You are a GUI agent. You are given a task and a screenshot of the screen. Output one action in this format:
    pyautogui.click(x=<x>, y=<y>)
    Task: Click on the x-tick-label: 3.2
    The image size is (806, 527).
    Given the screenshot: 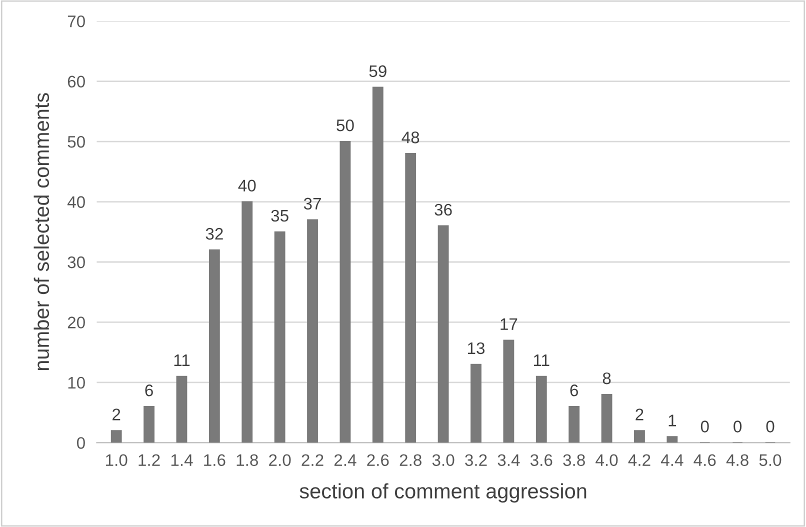 What is the action you would take?
    pyautogui.click(x=476, y=460)
    